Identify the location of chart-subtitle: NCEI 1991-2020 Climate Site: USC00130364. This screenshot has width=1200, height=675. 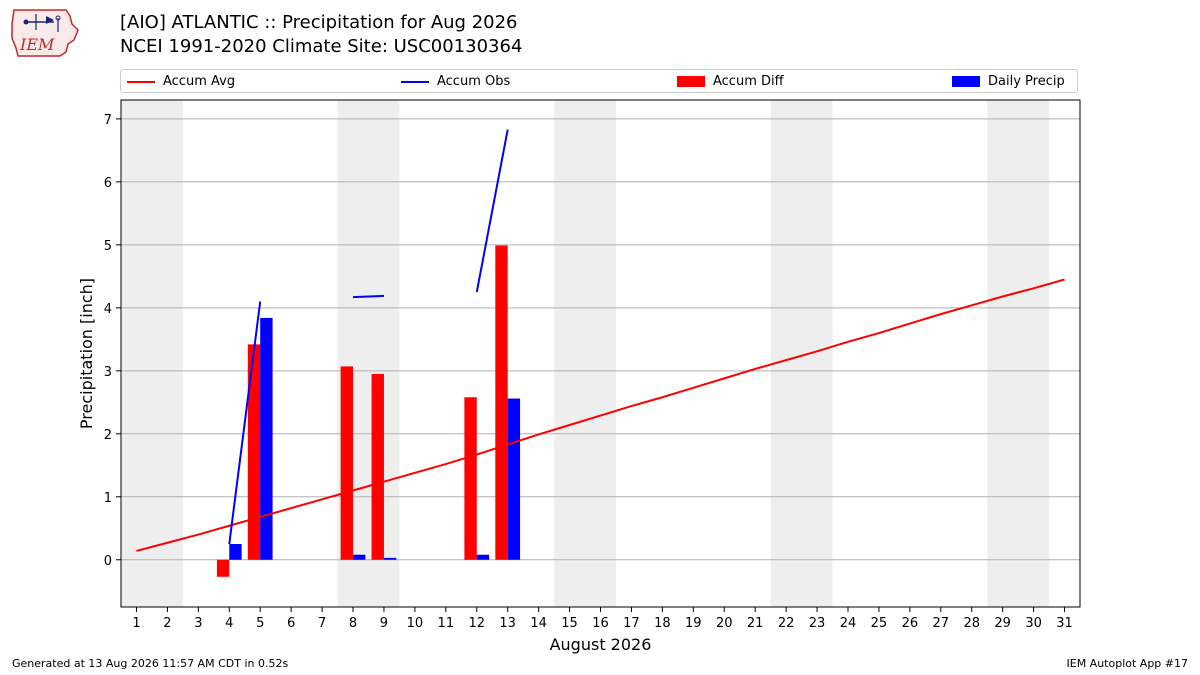
(321, 46).